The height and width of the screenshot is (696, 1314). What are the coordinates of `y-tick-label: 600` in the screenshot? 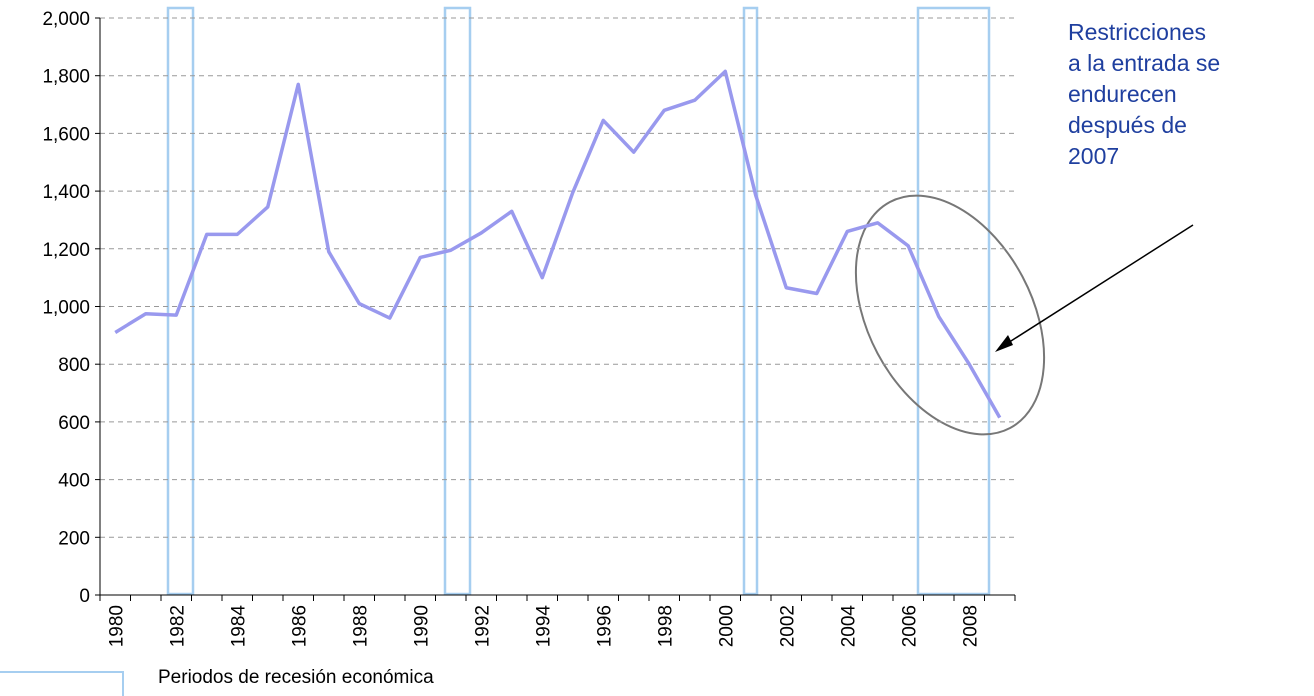 It's located at (74, 423).